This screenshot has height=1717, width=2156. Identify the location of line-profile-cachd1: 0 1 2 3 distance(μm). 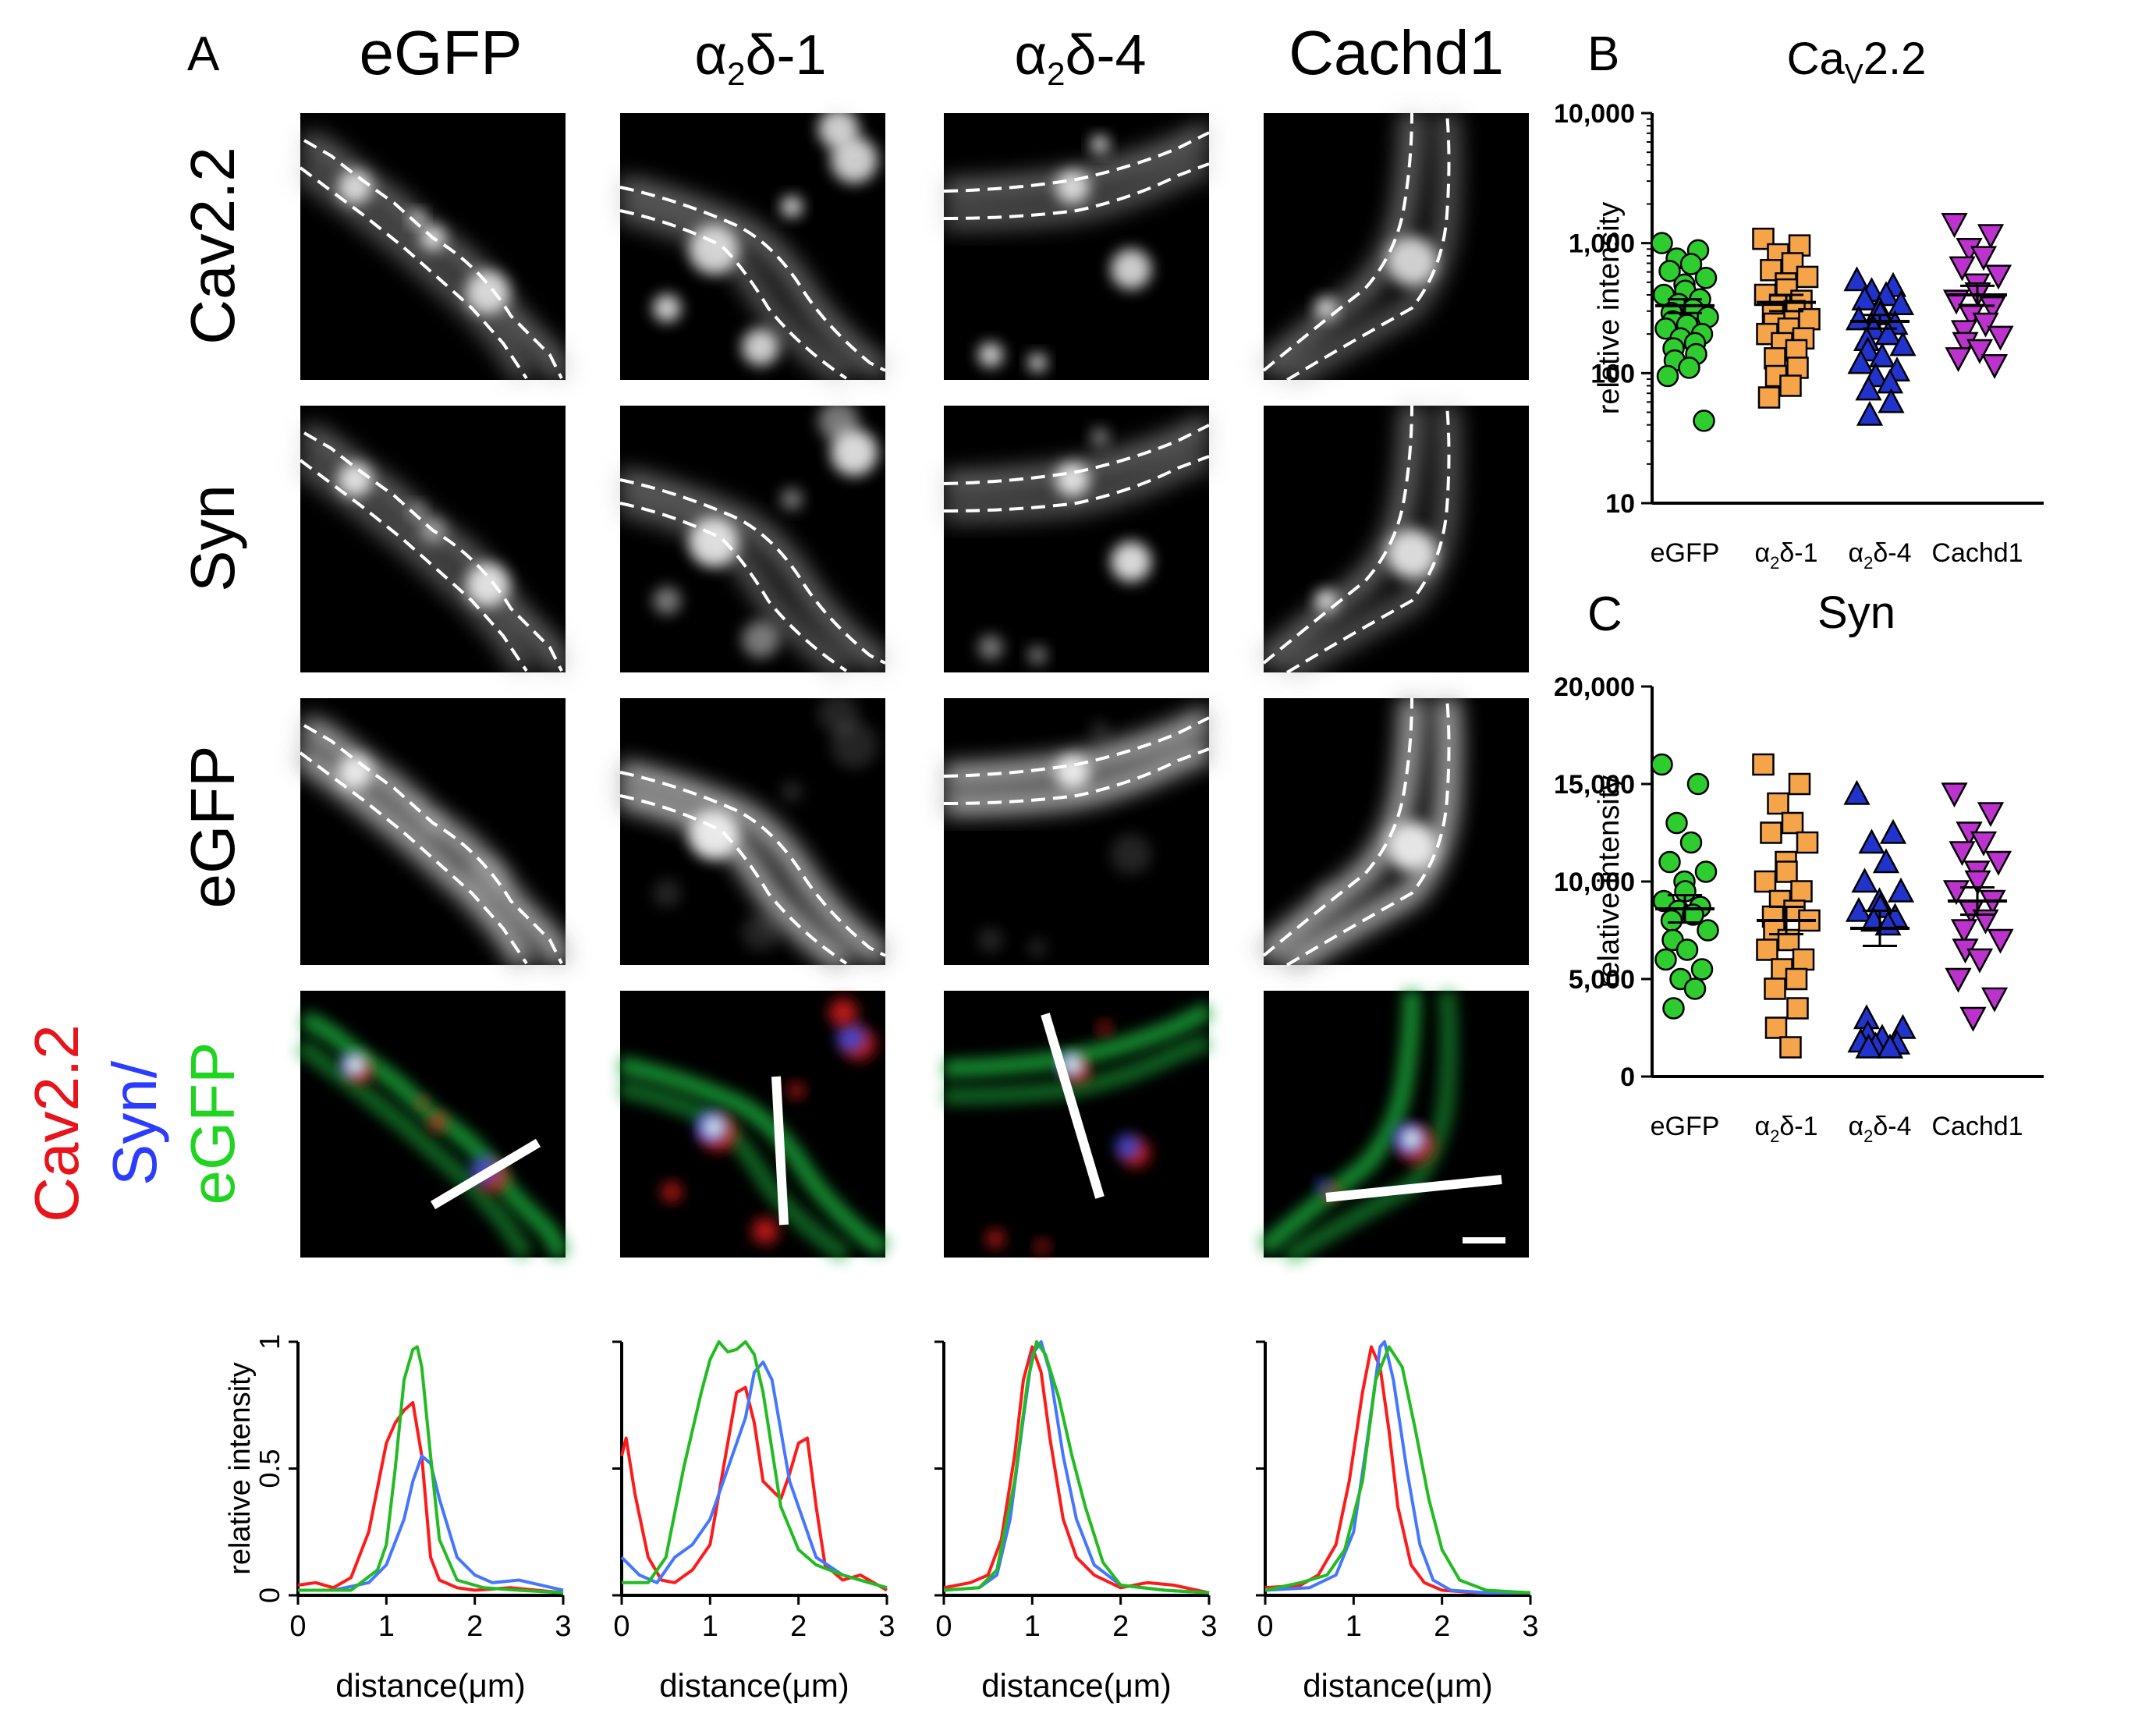
(1398, 1522).